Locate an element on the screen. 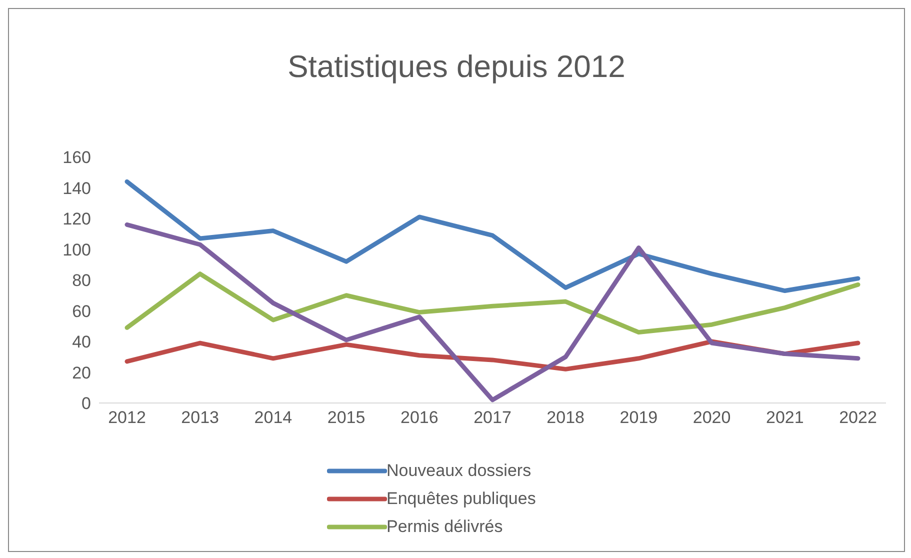 This screenshot has width=911, height=558. x-tick-label: 2021 is located at coordinates (785, 418).